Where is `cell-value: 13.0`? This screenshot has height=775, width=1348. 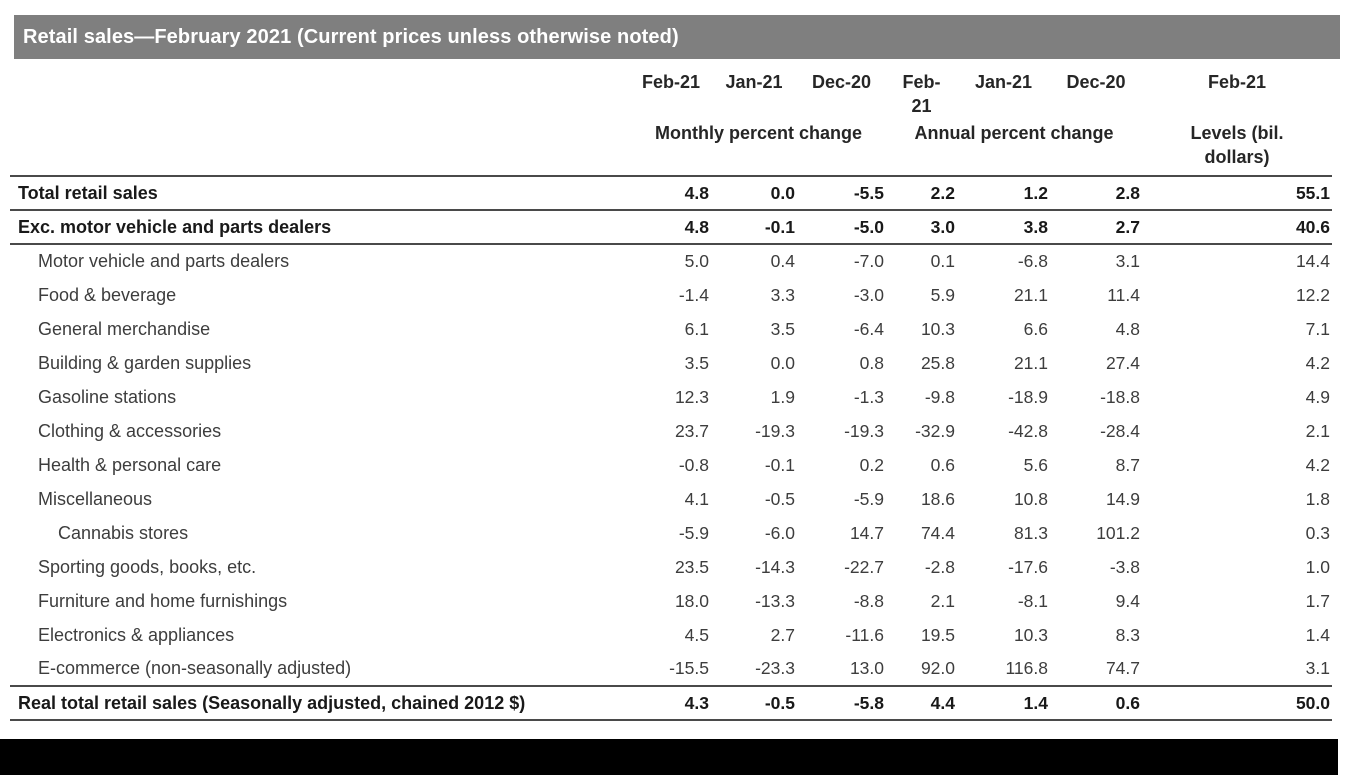 cell-value: 13.0 is located at coordinates (866, 668).